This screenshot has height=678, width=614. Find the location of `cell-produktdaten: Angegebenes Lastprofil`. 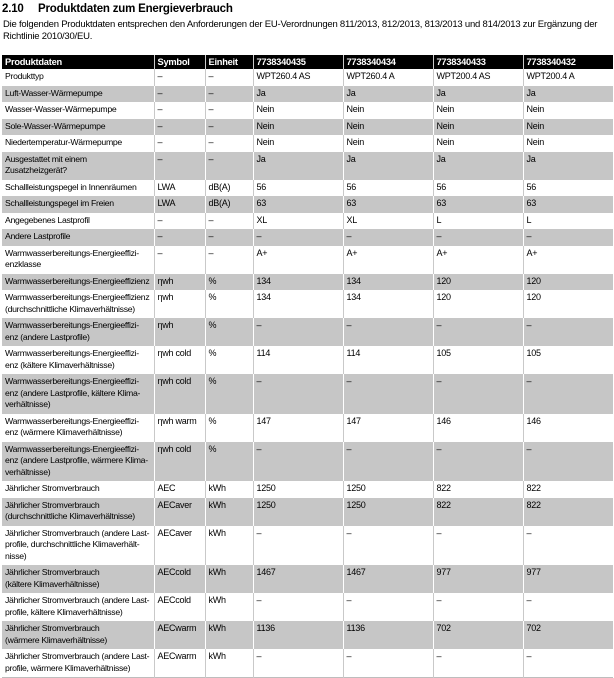

cell-produktdaten: Angegebenes Lastprofil is located at coordinates (78, 220).